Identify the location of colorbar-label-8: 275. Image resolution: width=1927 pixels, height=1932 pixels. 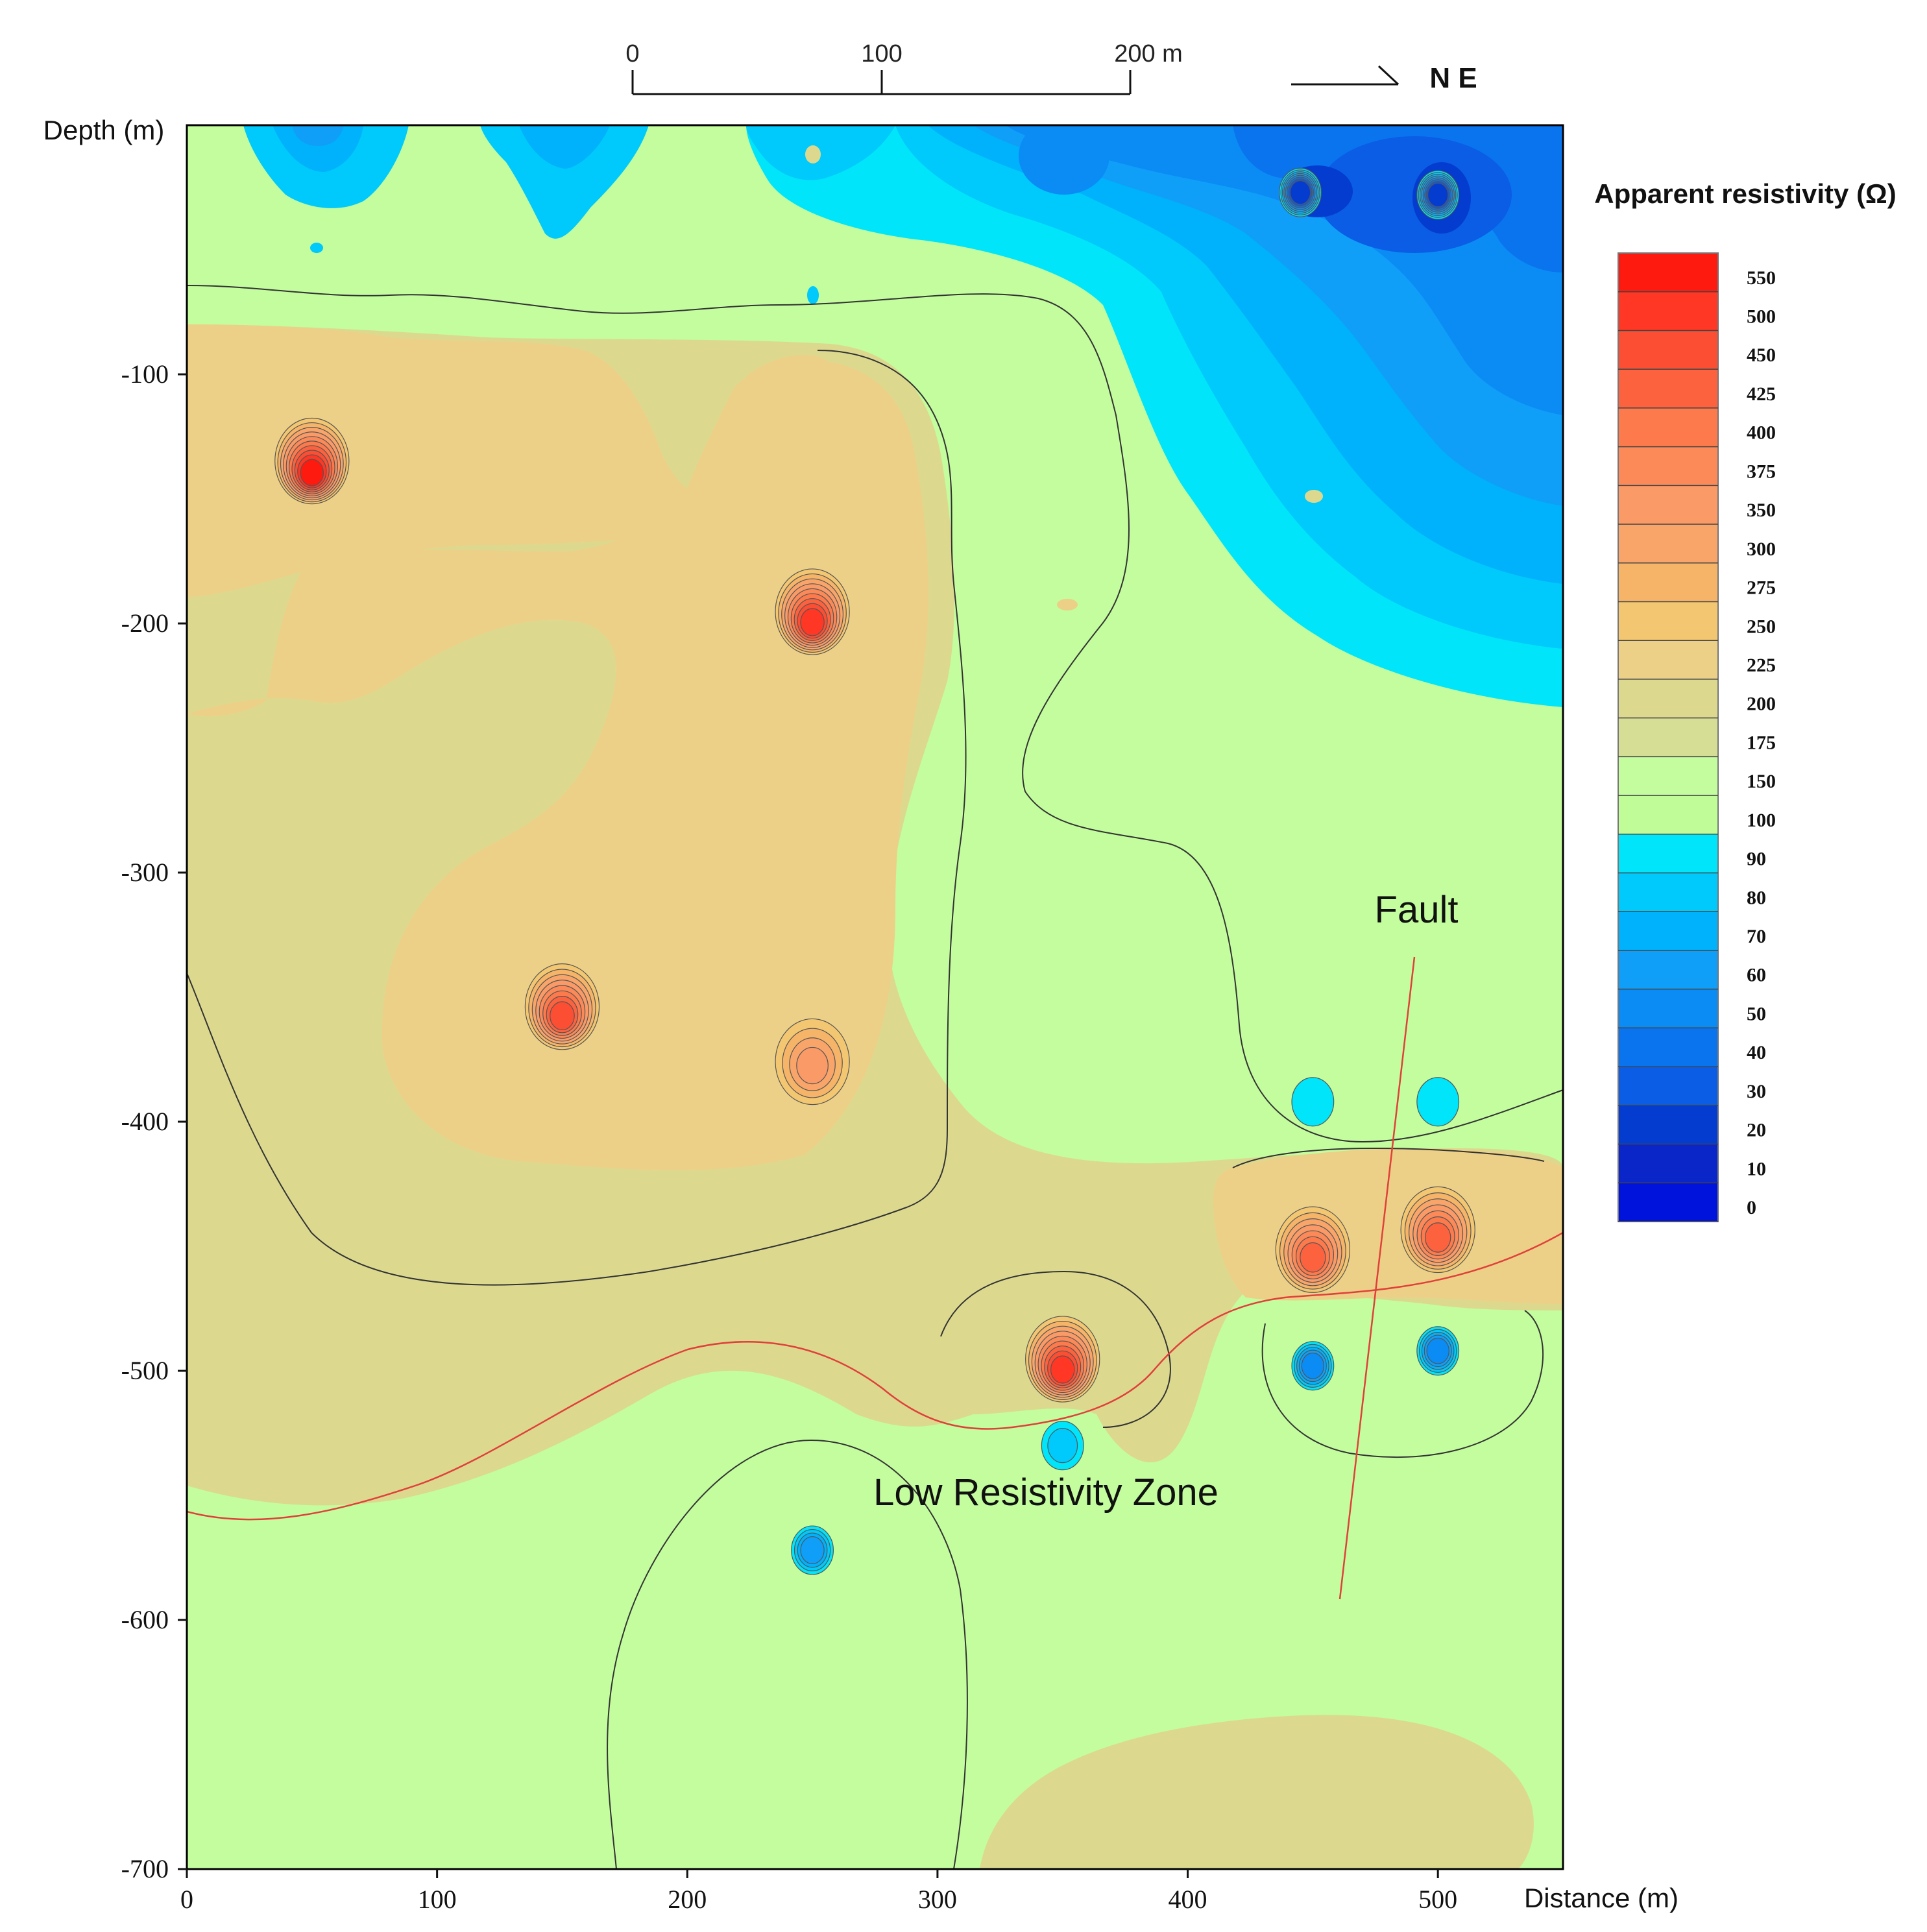
(1761, 588).